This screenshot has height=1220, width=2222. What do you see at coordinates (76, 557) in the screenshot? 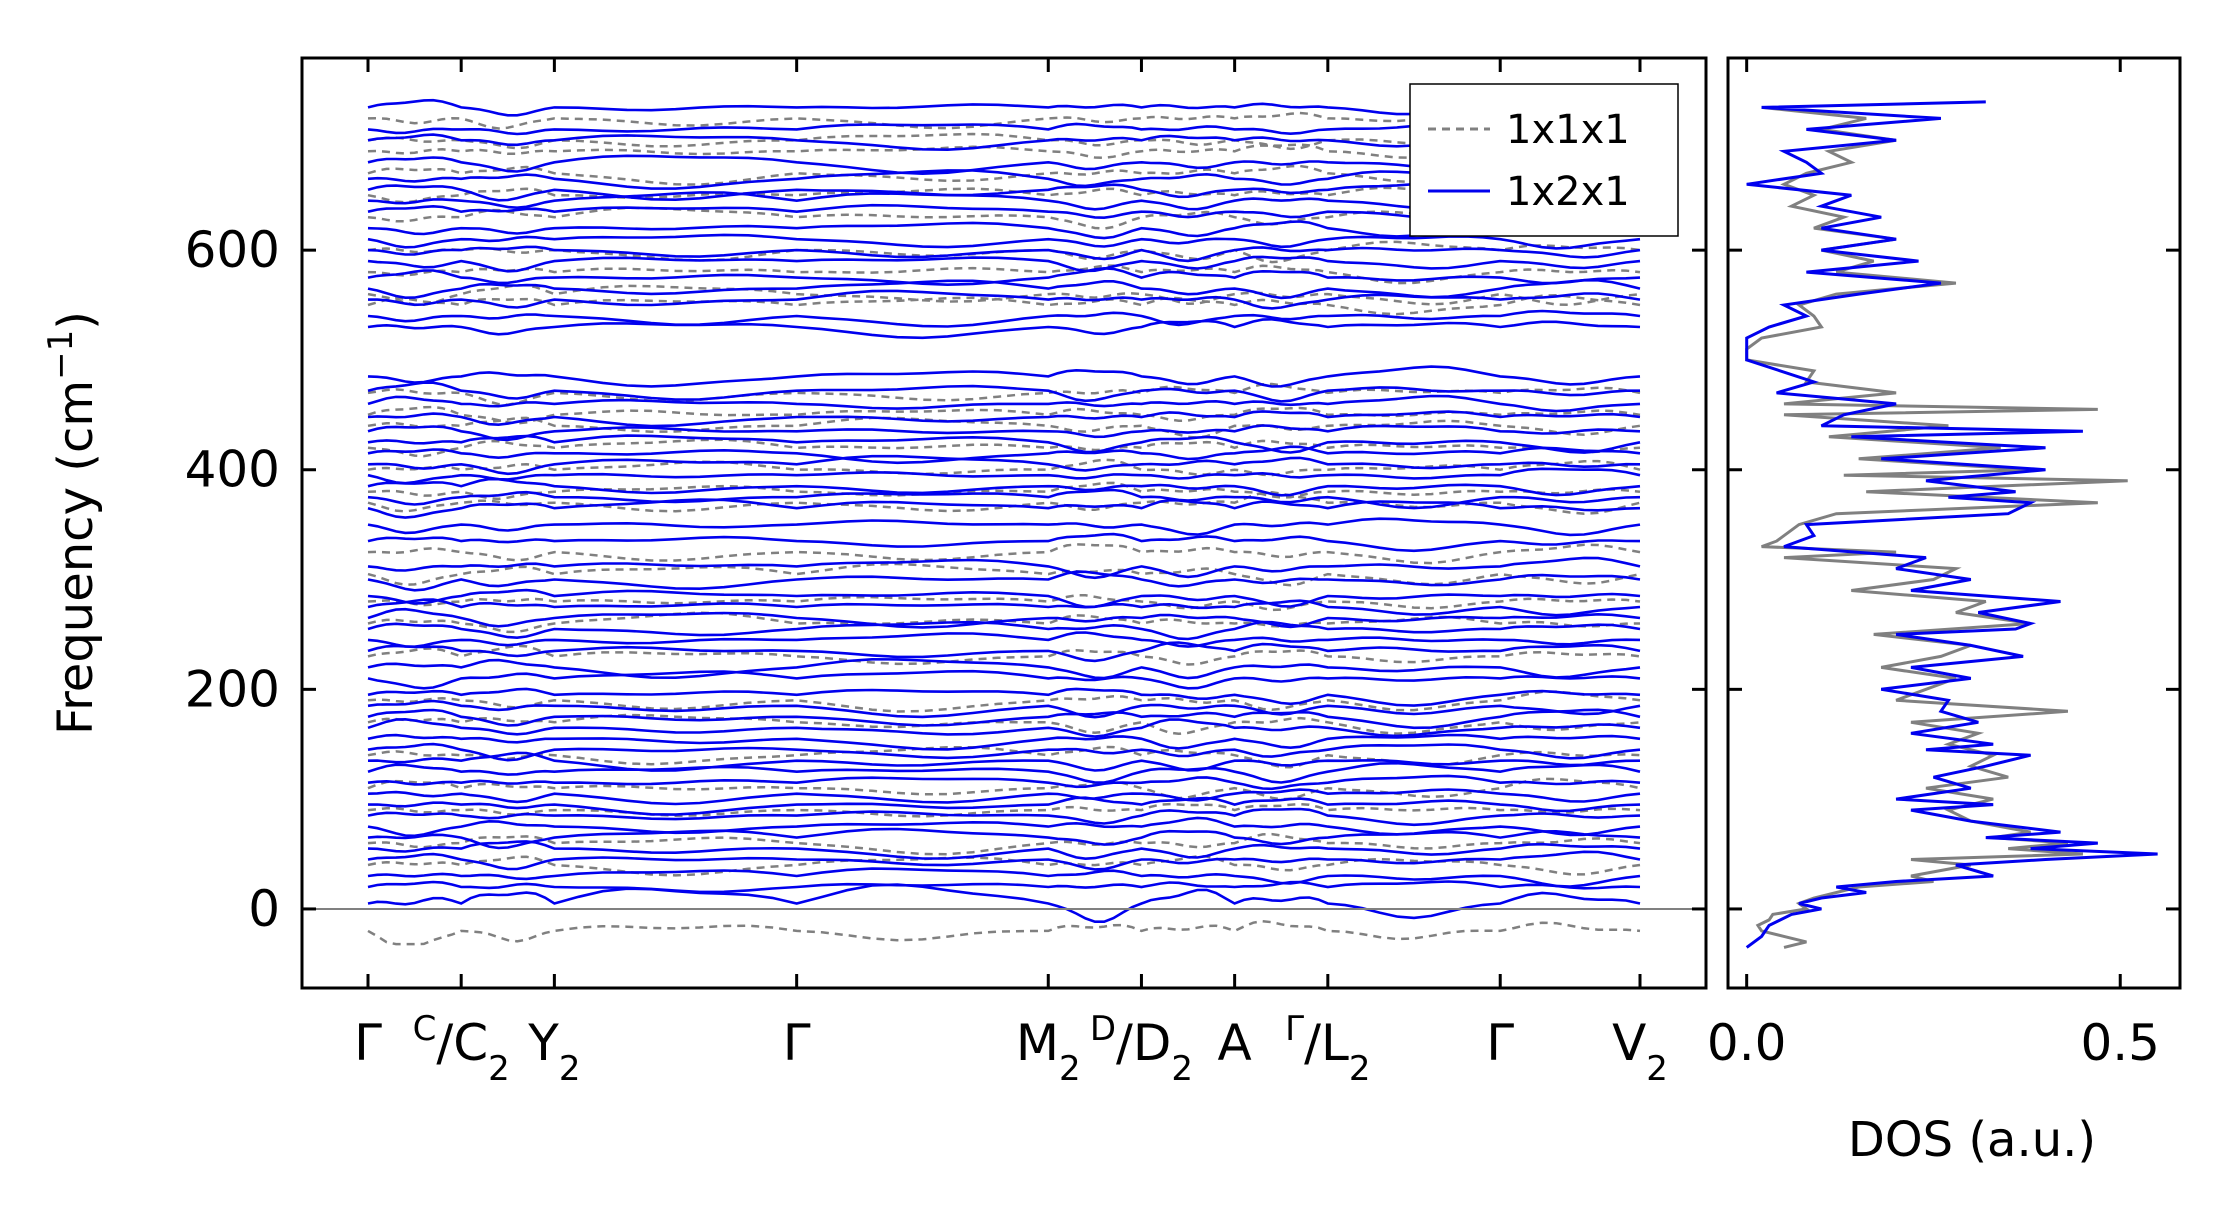
I see `y-axis-title-base: Frequency (cm` at bounding box center [76, 557].